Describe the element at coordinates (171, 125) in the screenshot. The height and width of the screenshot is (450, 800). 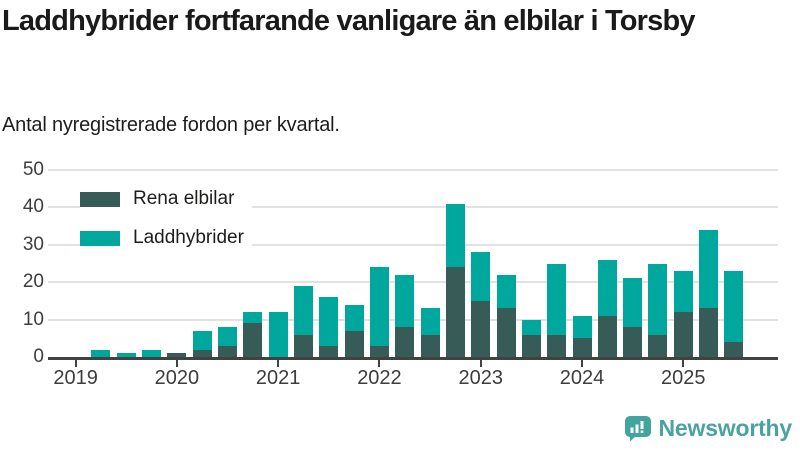
I see `chart-subtitle: Antal nyregistrerade fordon per kvartal.` at that location.